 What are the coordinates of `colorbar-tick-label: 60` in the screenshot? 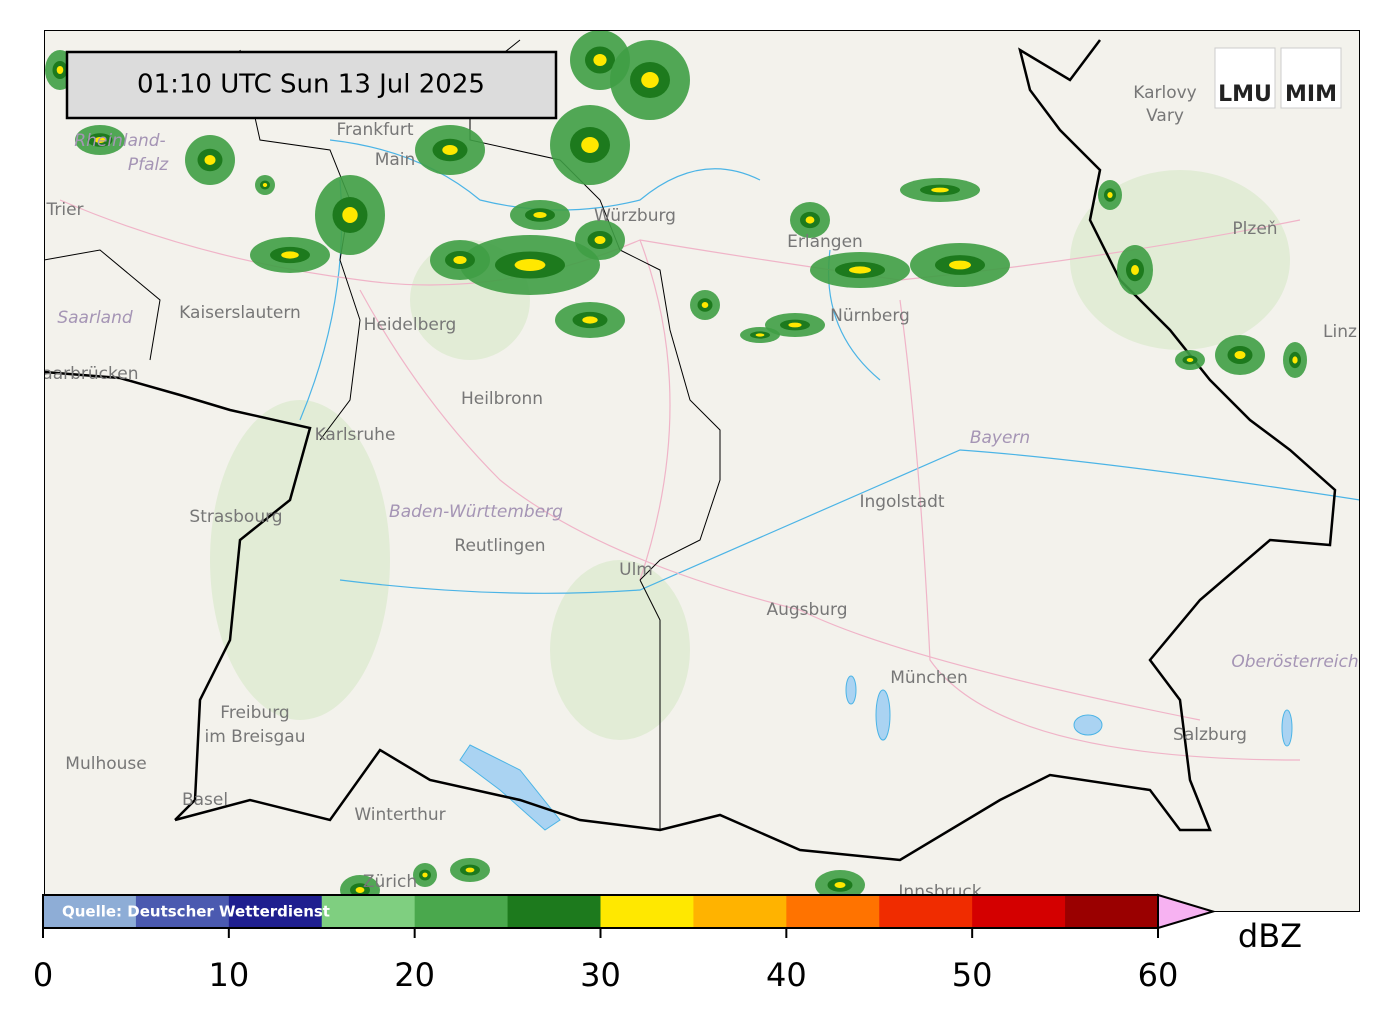 It's located at (1158, 975).